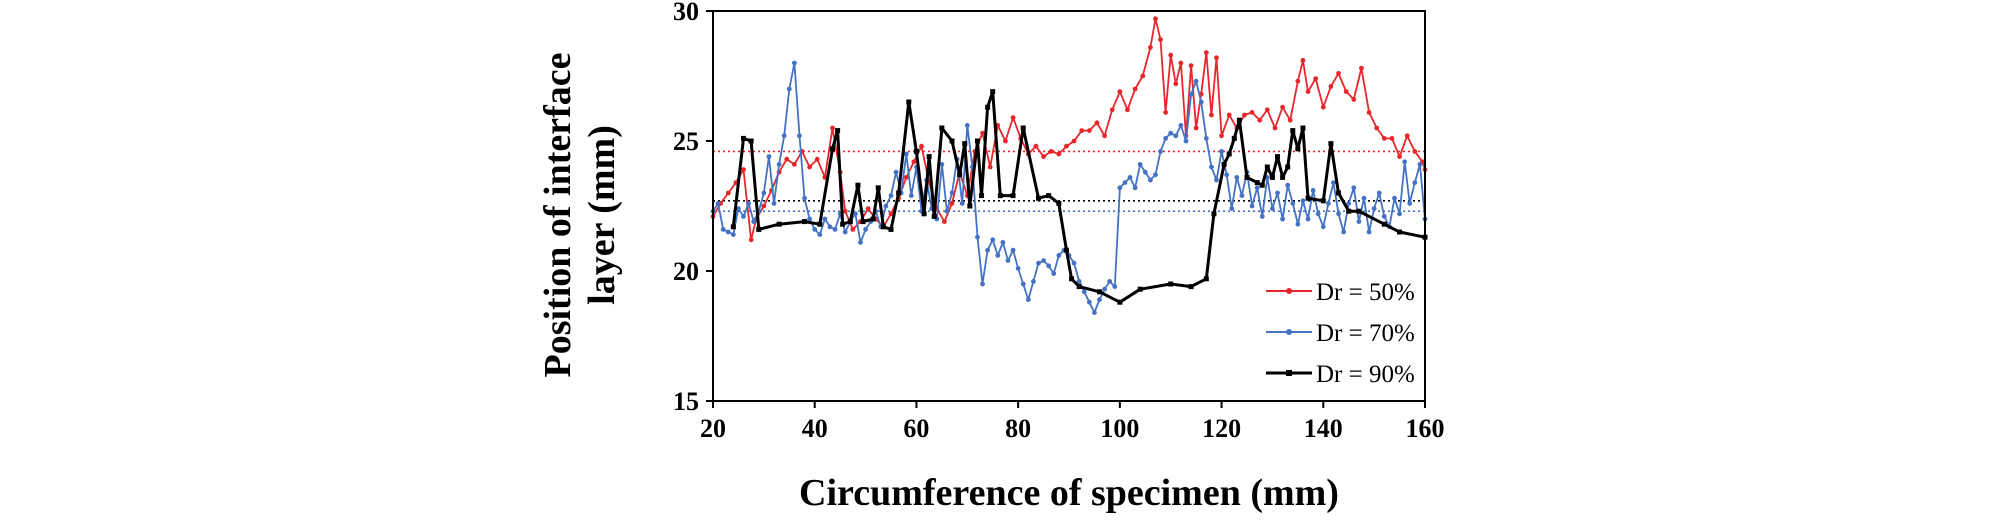 The image size is (2008, 526). Describe the element at coordinates (686, 271) in the screenshot. I see `y-tick-label: 20` at that location.